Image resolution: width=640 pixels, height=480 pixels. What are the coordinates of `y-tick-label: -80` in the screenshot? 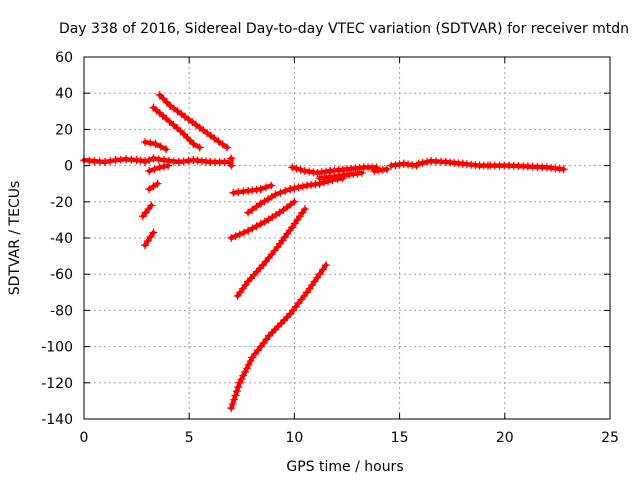 It's located at (61, 311).